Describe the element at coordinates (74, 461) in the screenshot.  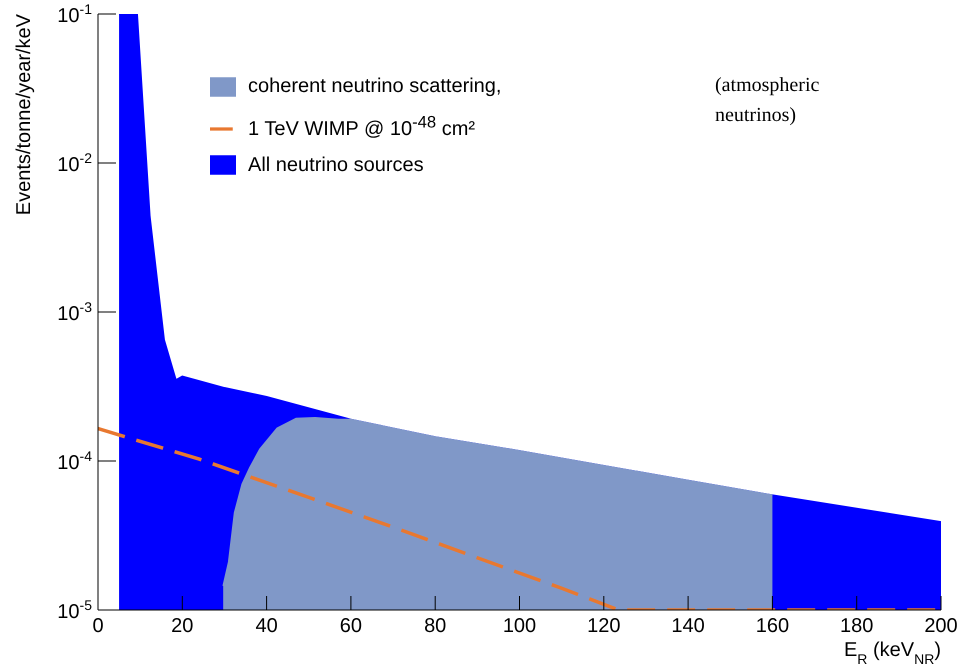
I see `y-tick-label: 10$^{-4}$` at that location.